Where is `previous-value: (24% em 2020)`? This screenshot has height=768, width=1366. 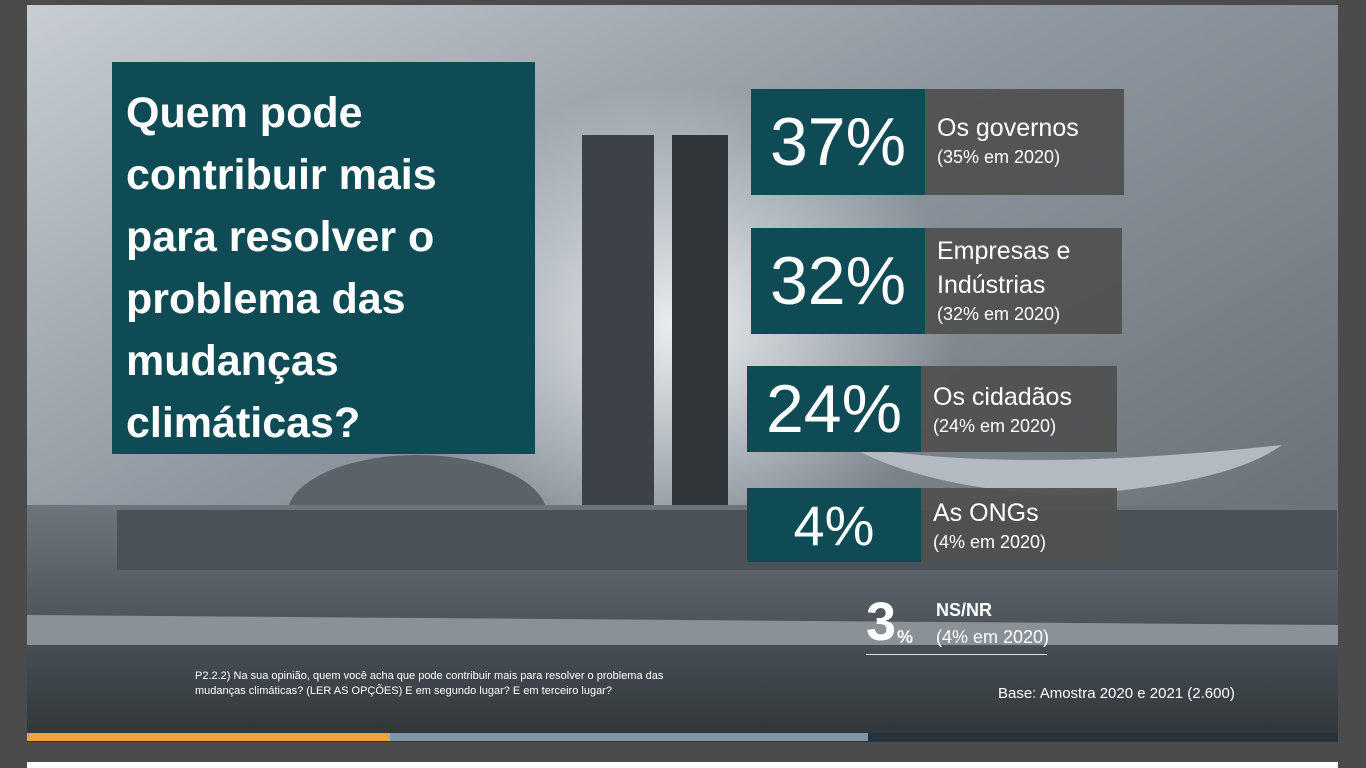
previous-value: (24% em 2020) is located at coordinates (995, 426).